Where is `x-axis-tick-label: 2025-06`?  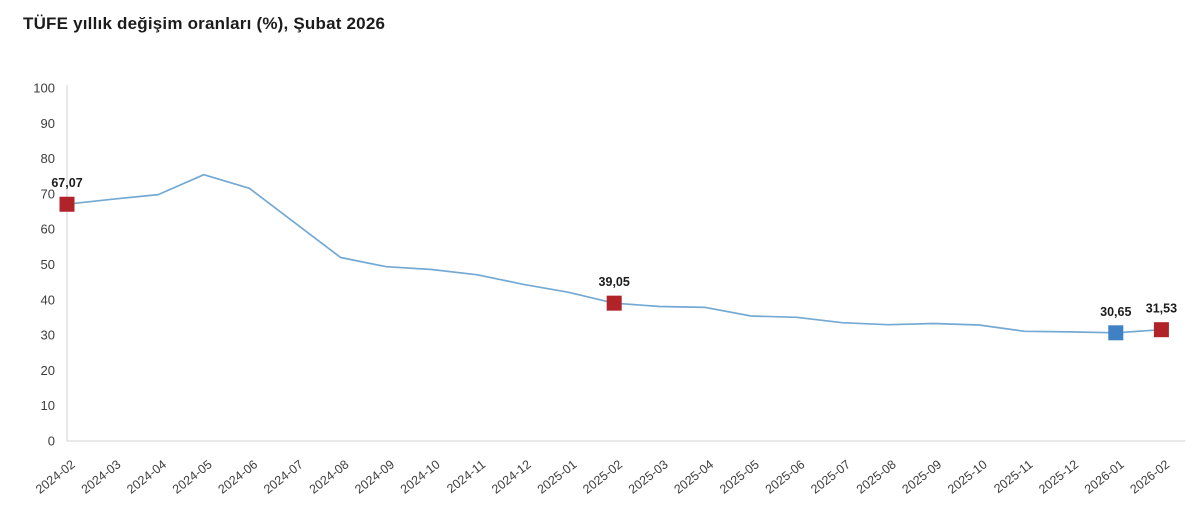 x-axis-tick-label: 2025-06 is located at coordinates (785, 476).